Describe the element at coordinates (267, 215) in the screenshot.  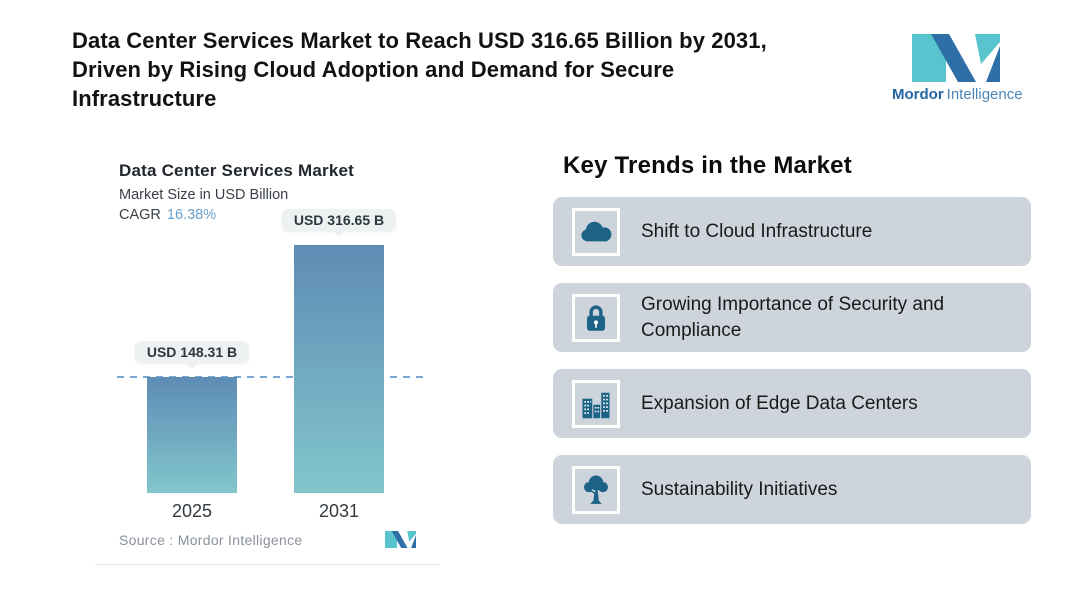
I see `cagr-row: CAGR 16.38%` at that location.